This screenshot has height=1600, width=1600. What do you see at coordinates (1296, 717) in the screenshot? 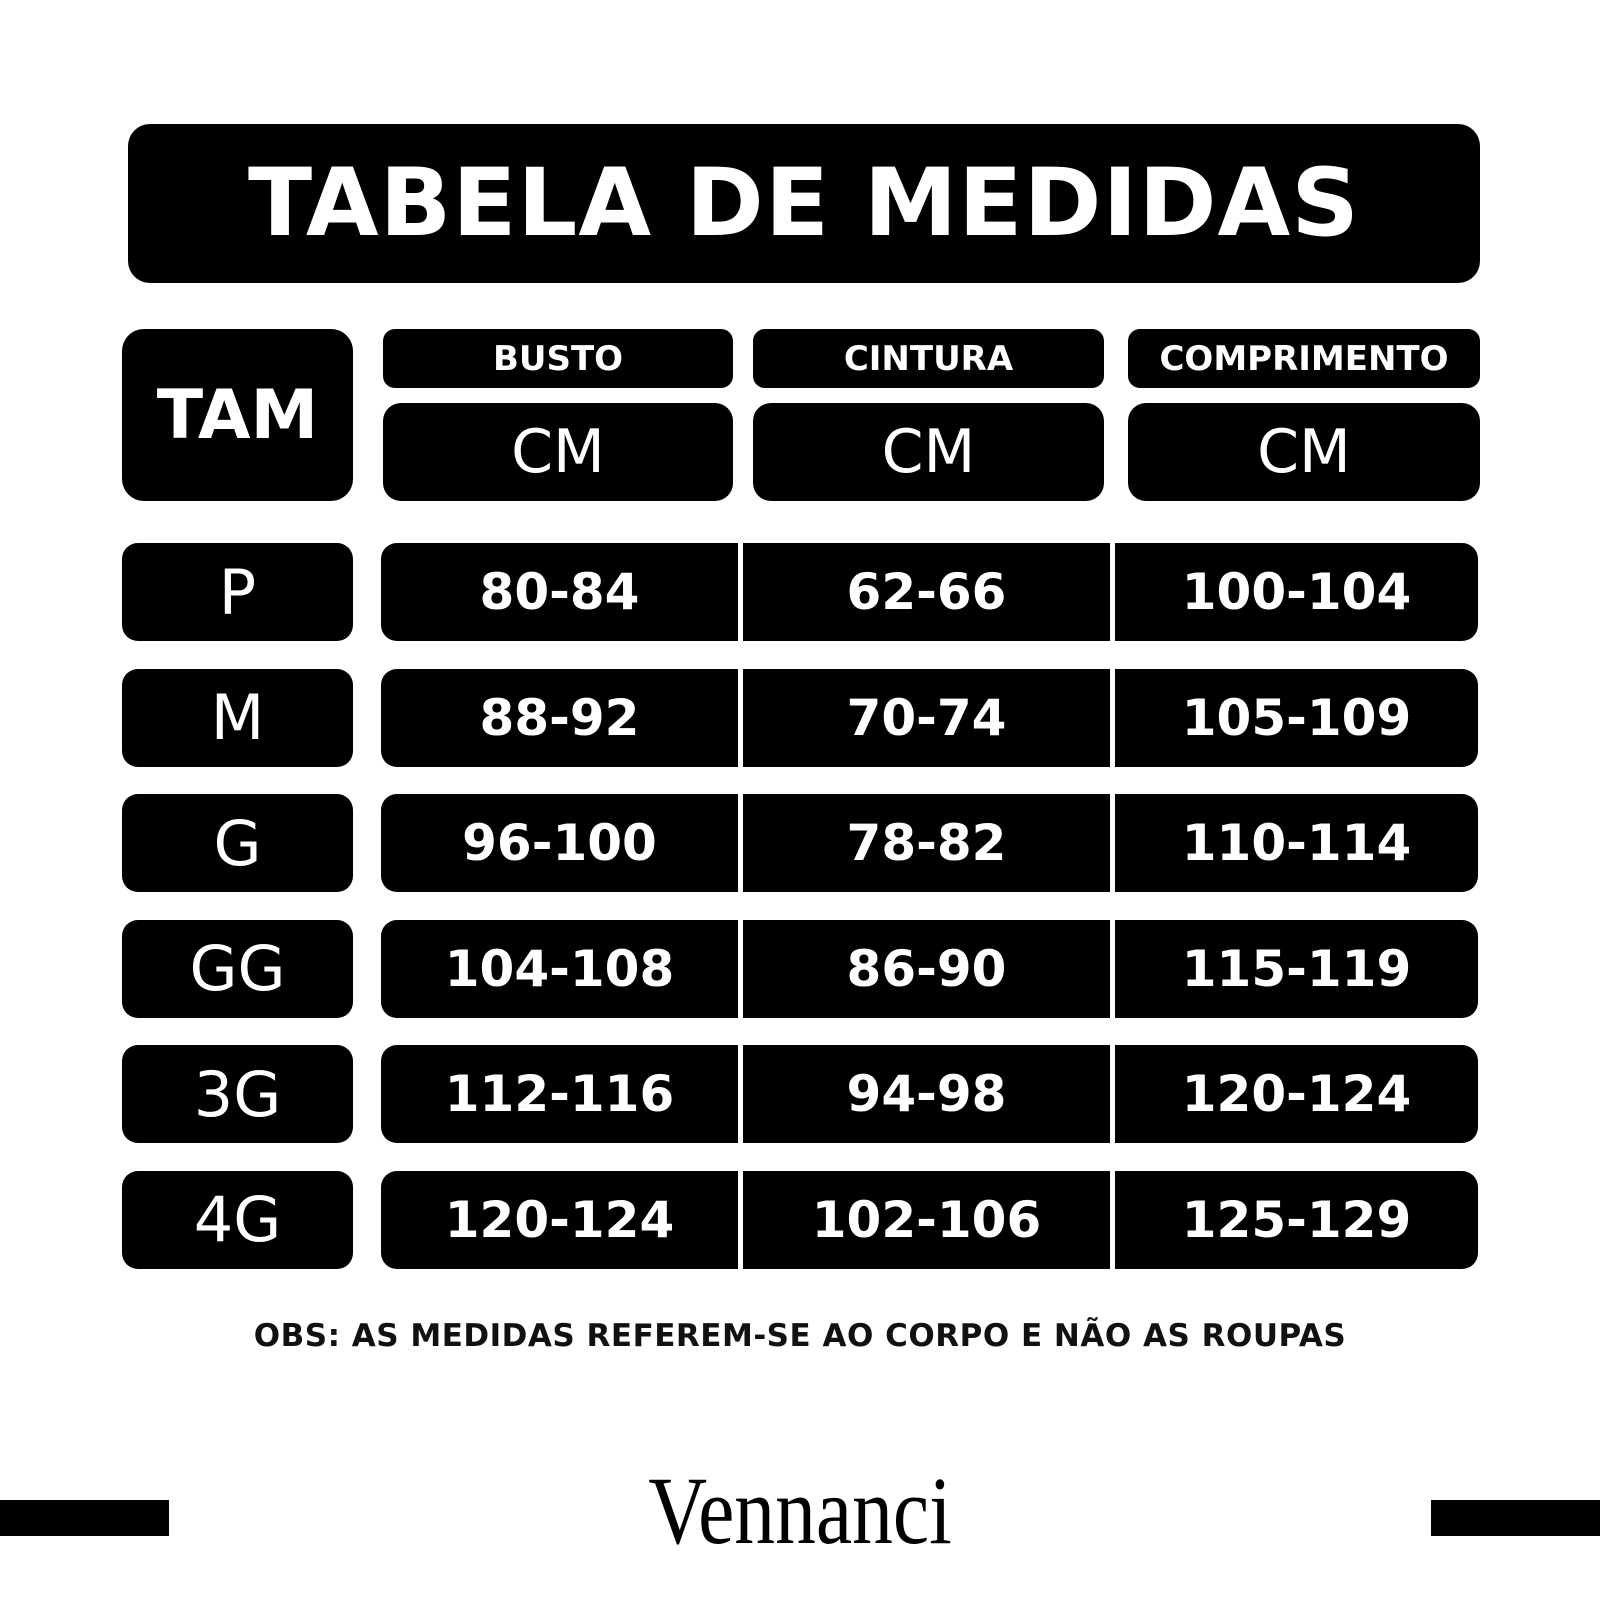
I see `comprimento-cell: 105-109` at bounding box center [1296, 717].